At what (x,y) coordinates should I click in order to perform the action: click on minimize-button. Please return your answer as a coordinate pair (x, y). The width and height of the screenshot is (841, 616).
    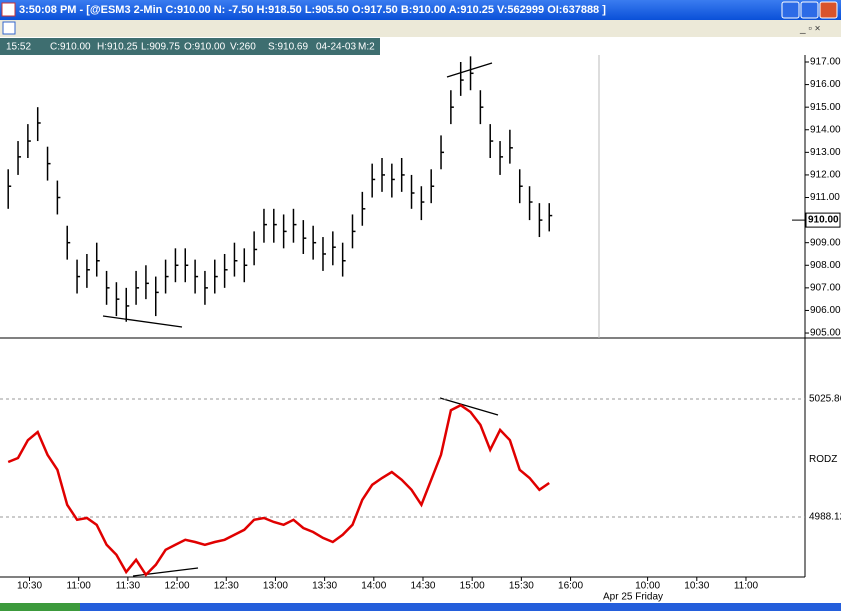
    Looking at the image, I should click on (790, 10).